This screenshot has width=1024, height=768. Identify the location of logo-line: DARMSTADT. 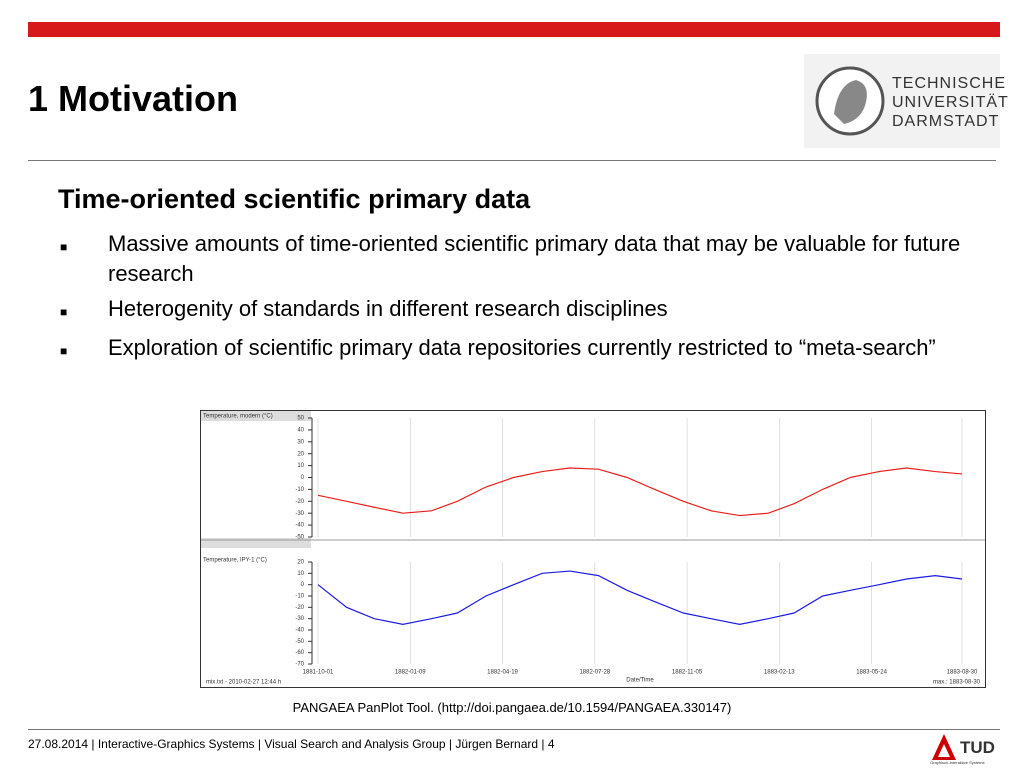
(946, 121).